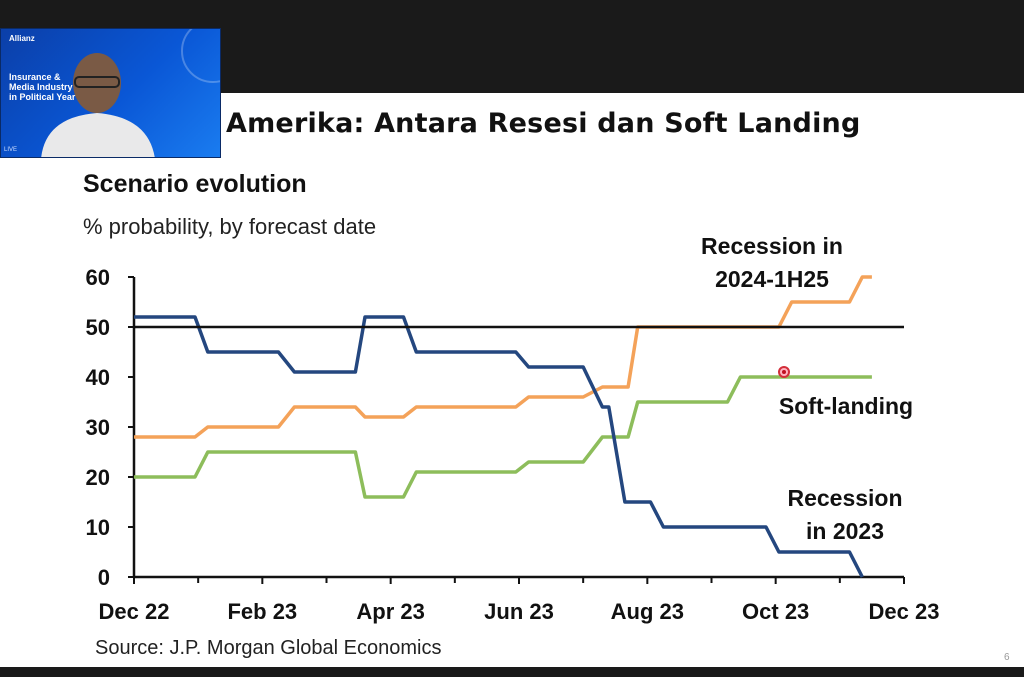  I want to click on annotation-label: Soft-landing, so click(846, 406).